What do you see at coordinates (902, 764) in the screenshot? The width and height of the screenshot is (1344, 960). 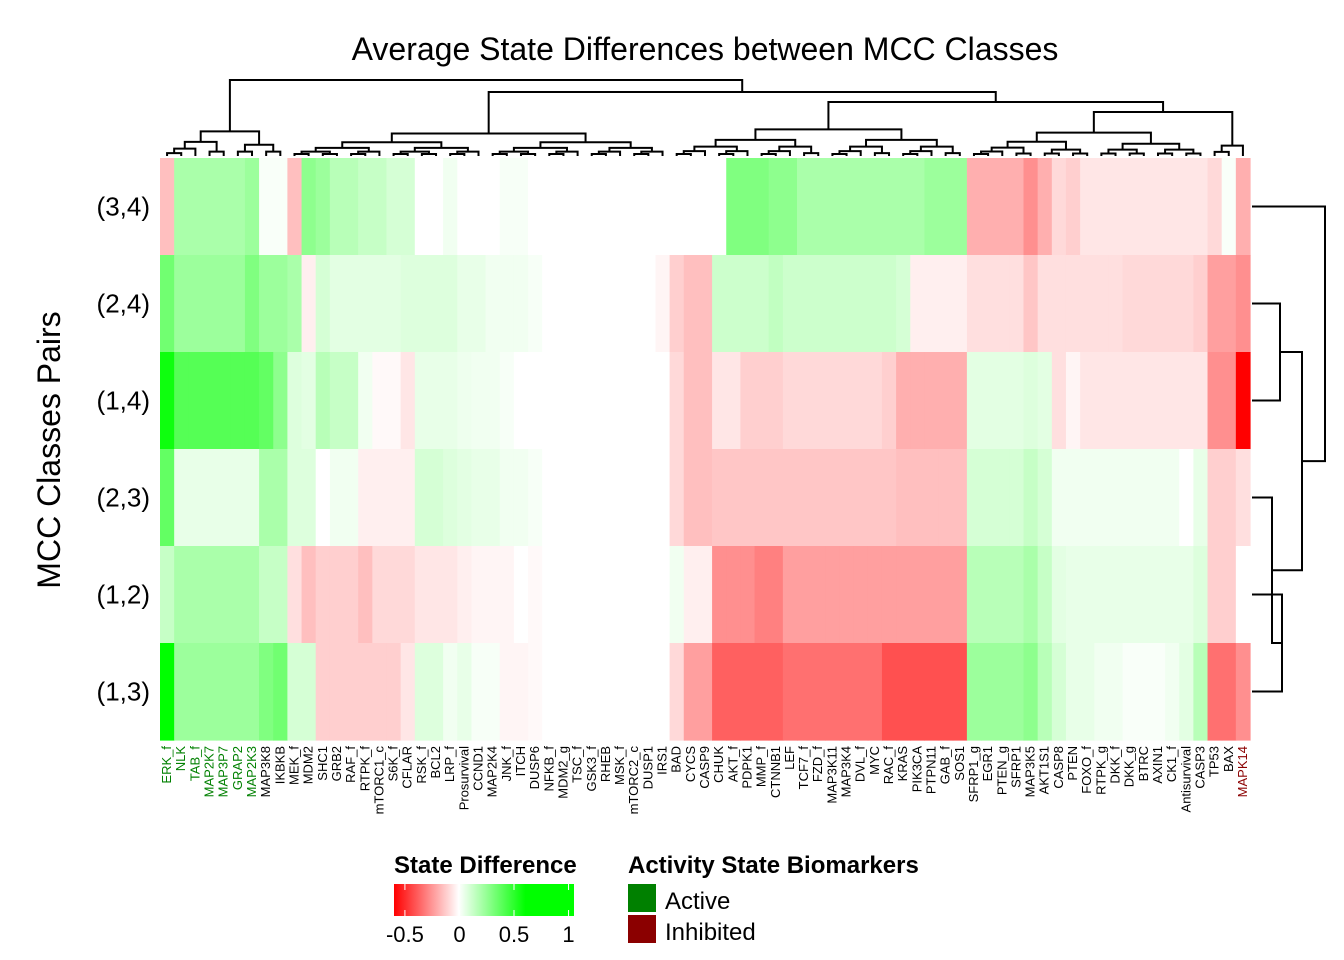 I see `column-label: KRAS` at bounding box center [902, 764].